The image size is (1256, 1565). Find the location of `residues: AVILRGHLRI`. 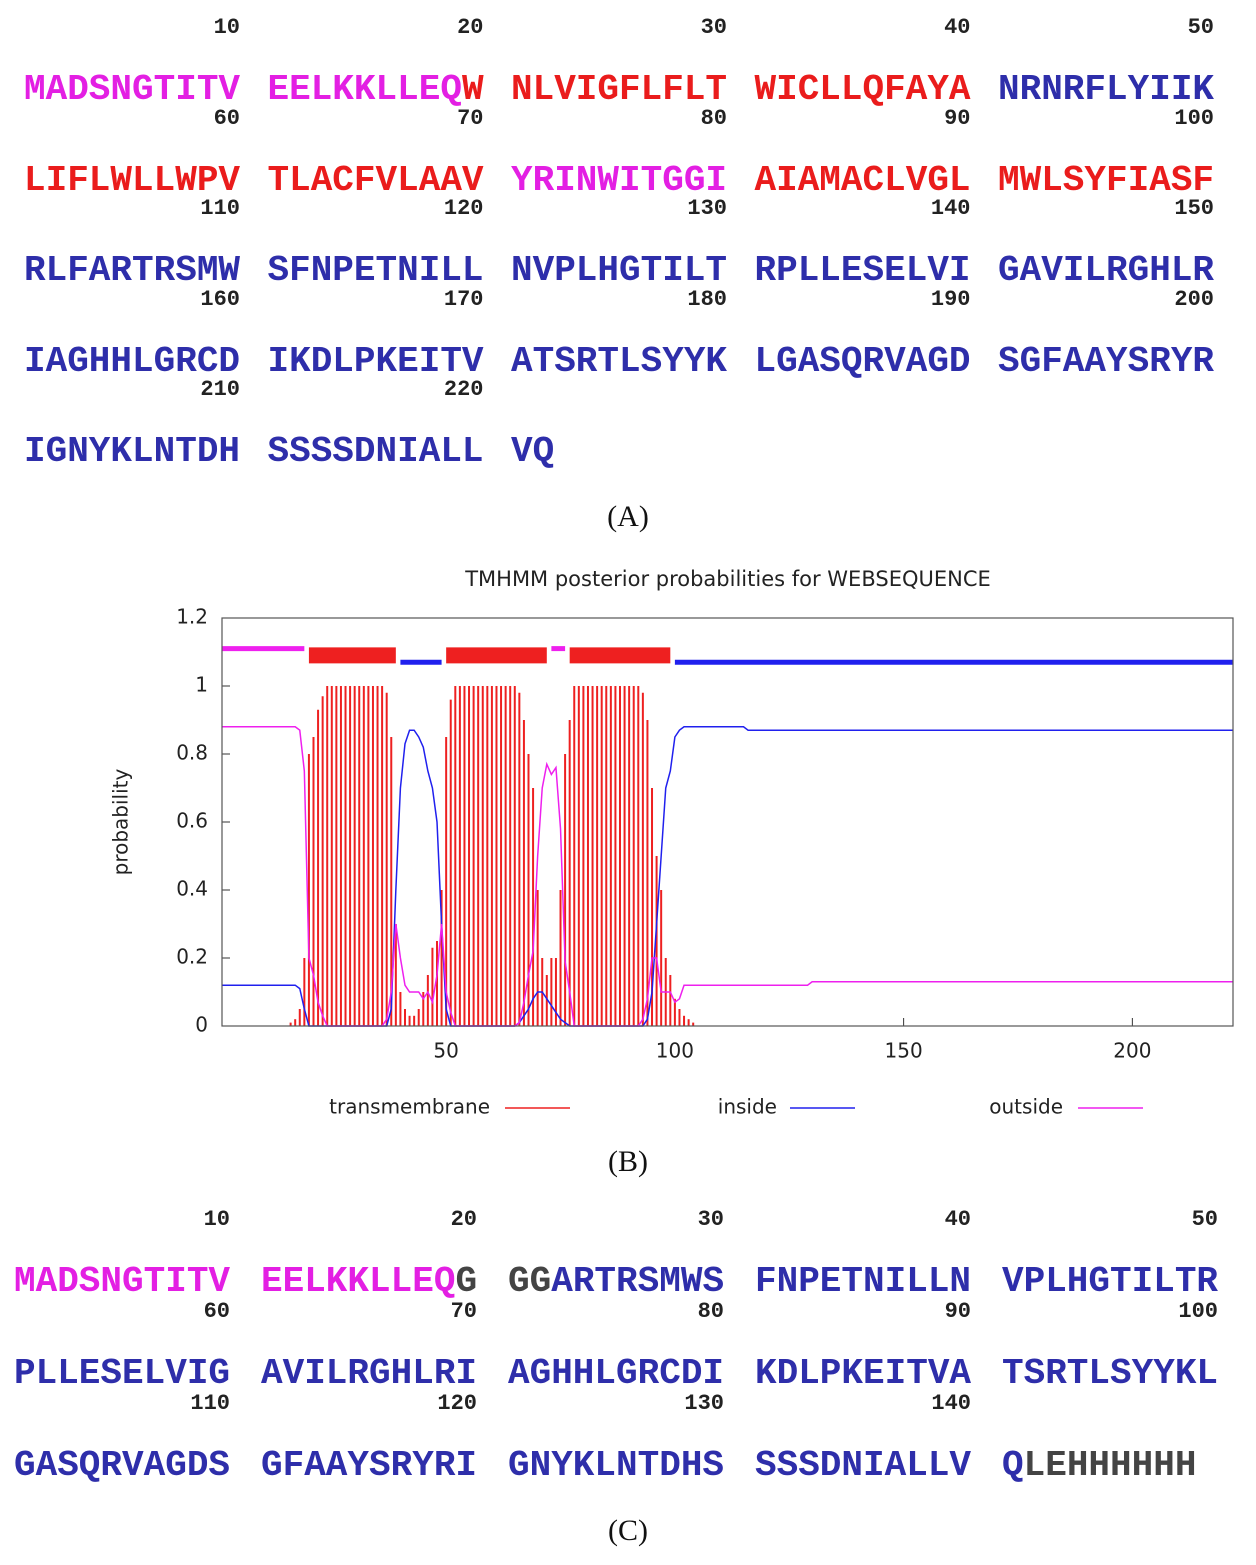

residues: AVILRGHLRI is located at coordinates (369, 1373).